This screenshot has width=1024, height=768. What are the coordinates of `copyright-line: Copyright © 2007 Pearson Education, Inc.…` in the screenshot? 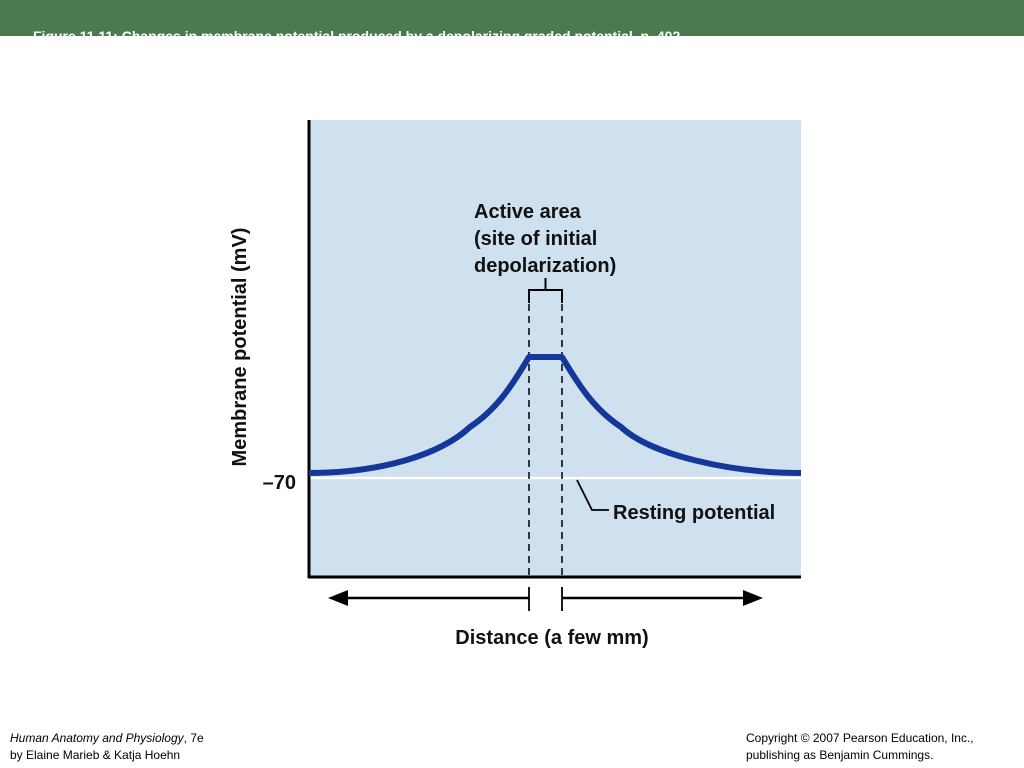 It's located at (860, 738).